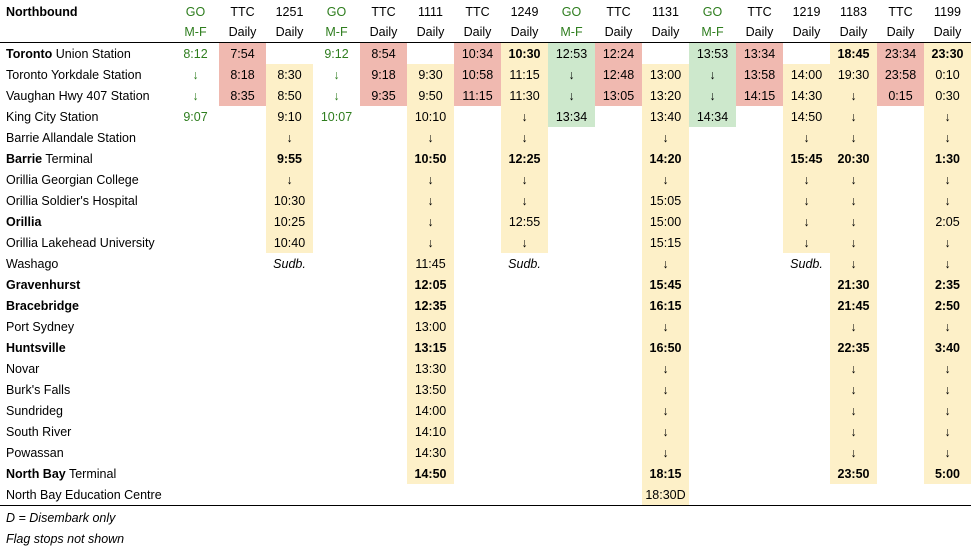  What do you see at coordinates (289, 263) in the screenshot?
I see `time-cell: Sudb.` at bounding box center [289, 263].